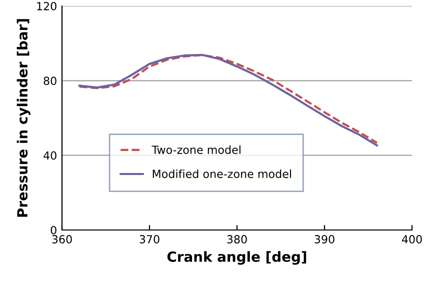 The image size is (435, 286). Describe the element at coordinates (222, 173) in the screenshot. I see `legend-label: Modified one-zone model` at that location.